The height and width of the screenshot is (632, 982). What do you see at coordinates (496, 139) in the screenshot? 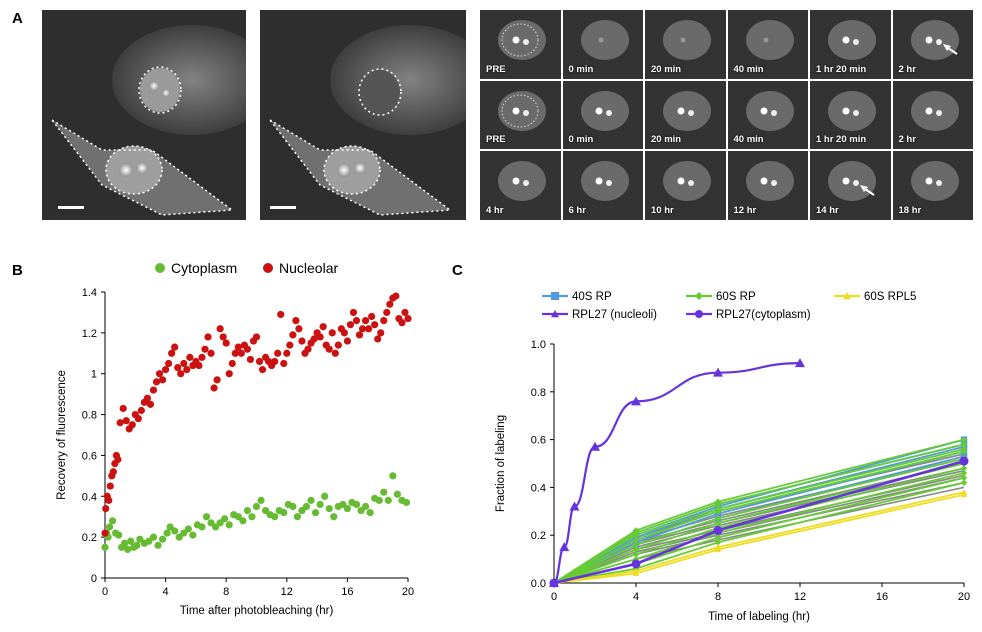
I see `timelapse-frame-label: PRE` at bounding box center [496, 139].